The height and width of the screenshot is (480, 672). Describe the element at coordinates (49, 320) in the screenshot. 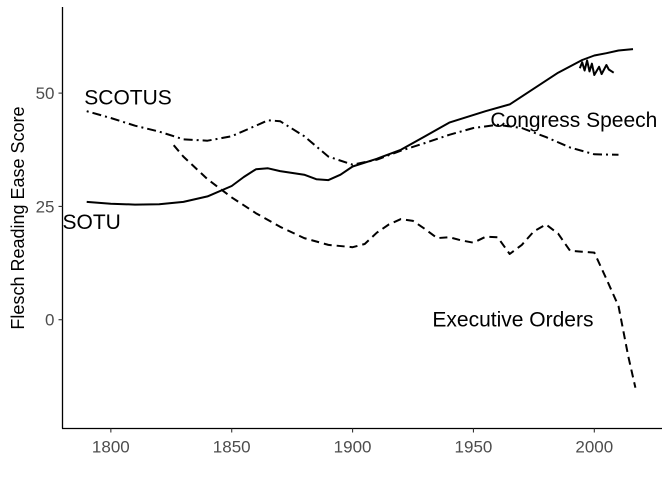

I see `y-tick-label: 0` at that location.